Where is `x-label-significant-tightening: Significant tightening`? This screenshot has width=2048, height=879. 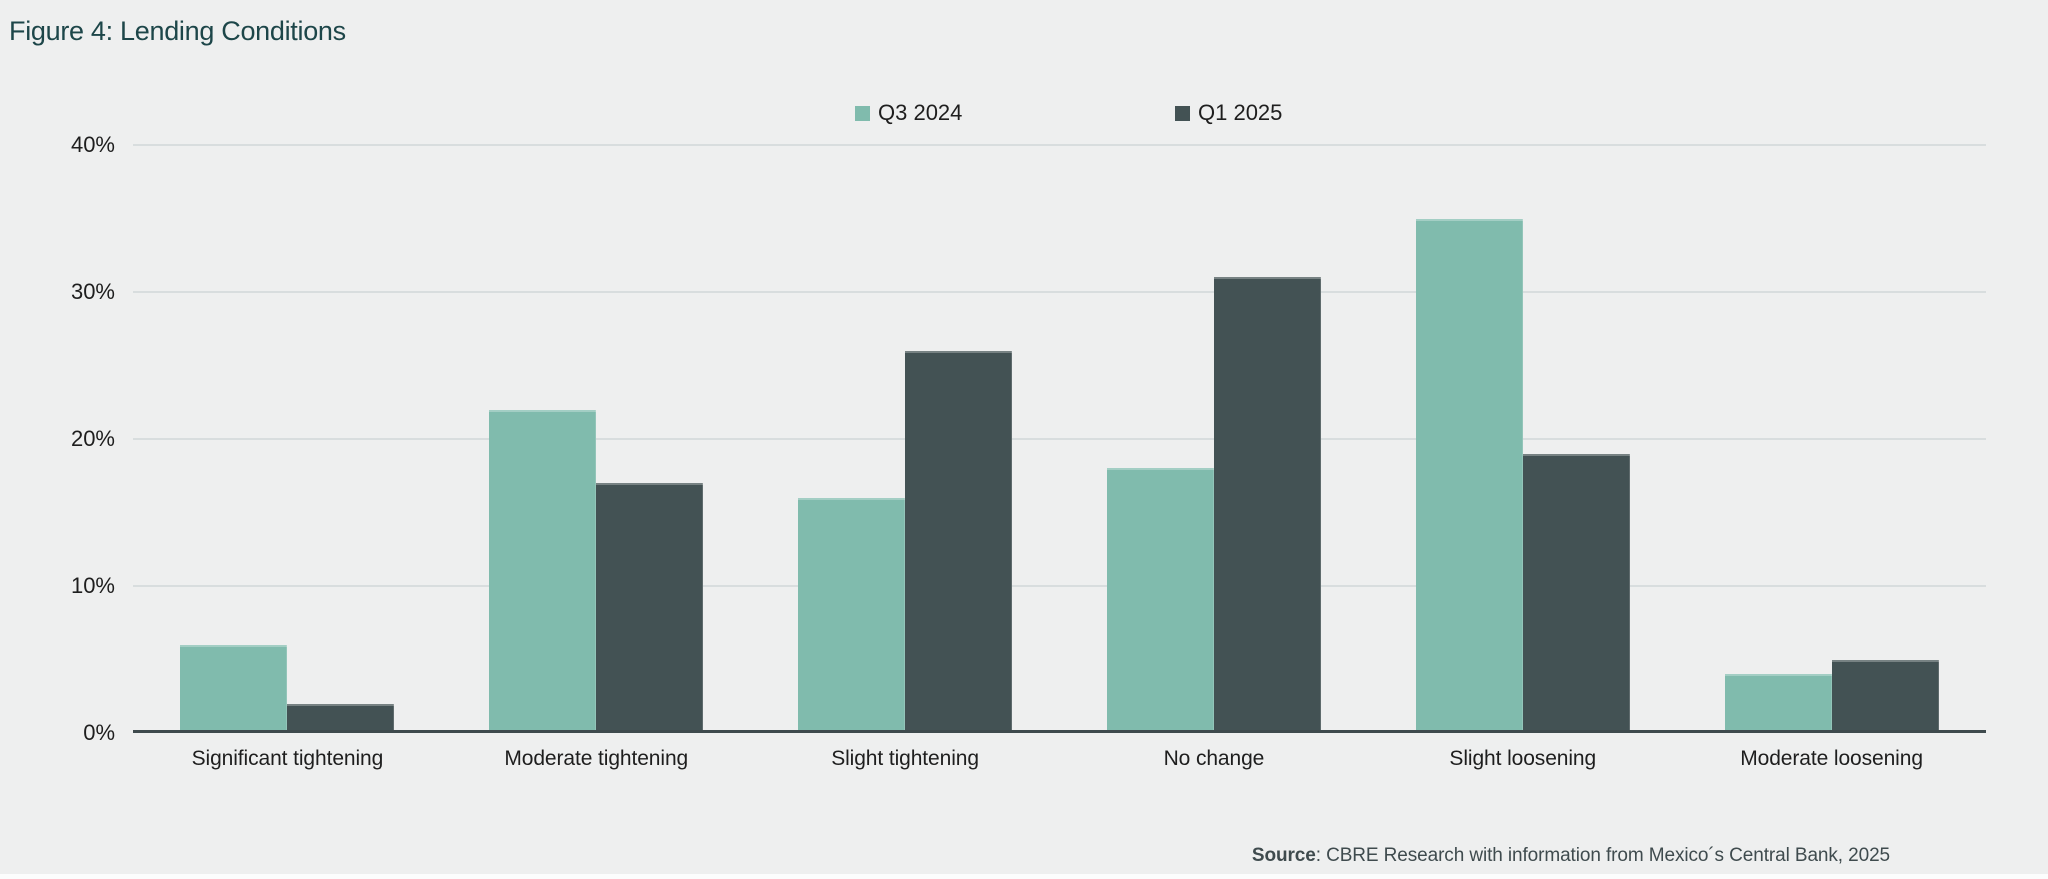 x-label-significant-tightening: Significant tightening is located at coordinates (287, 758).